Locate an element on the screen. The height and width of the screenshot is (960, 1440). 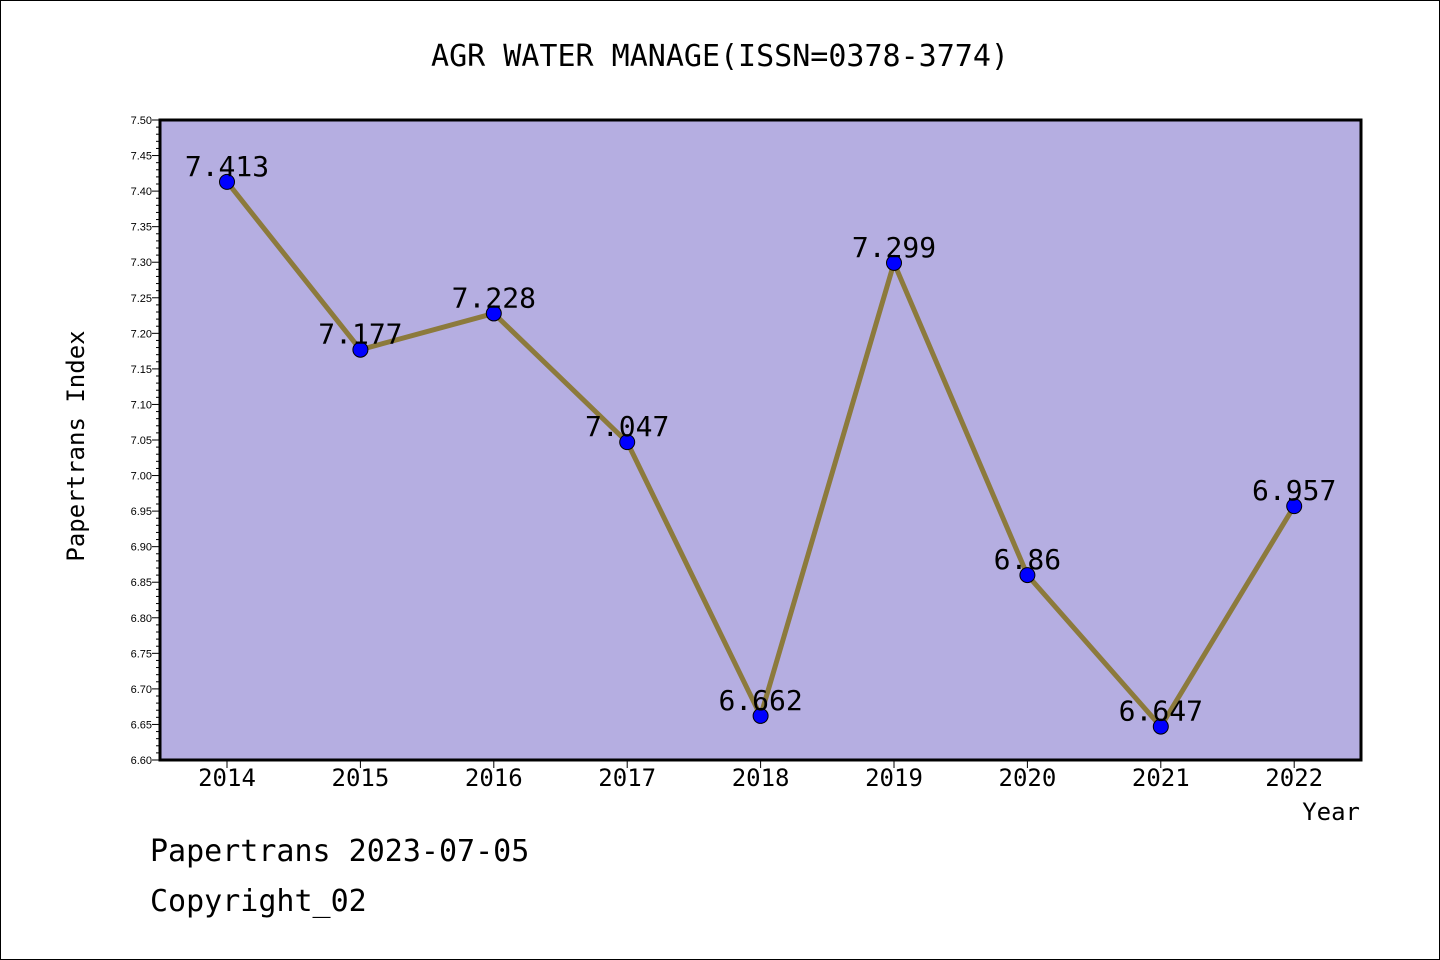
x-axis: 2014 2015 2016 2017 2018 2019 2020 2021 2022 is located at coordinates (760, 776).